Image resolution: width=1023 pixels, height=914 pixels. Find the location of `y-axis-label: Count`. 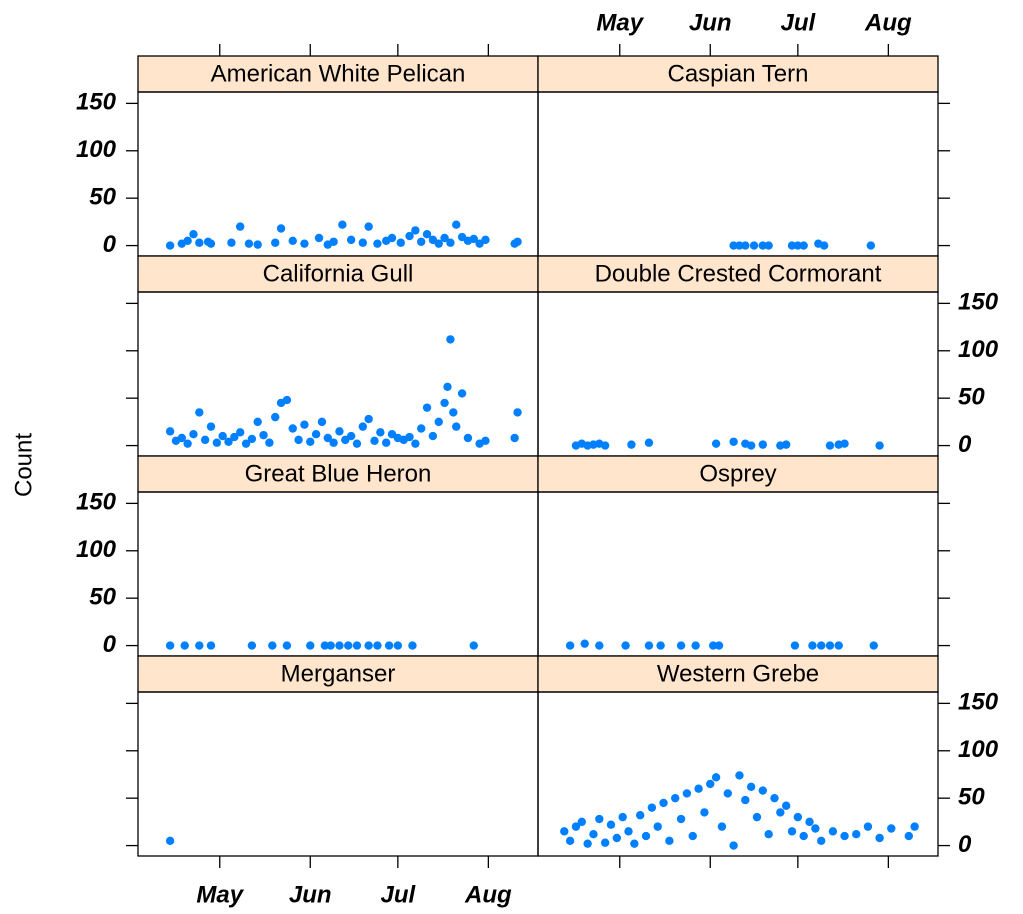

y-axis-label: Count is located at coordinates (23, 465).